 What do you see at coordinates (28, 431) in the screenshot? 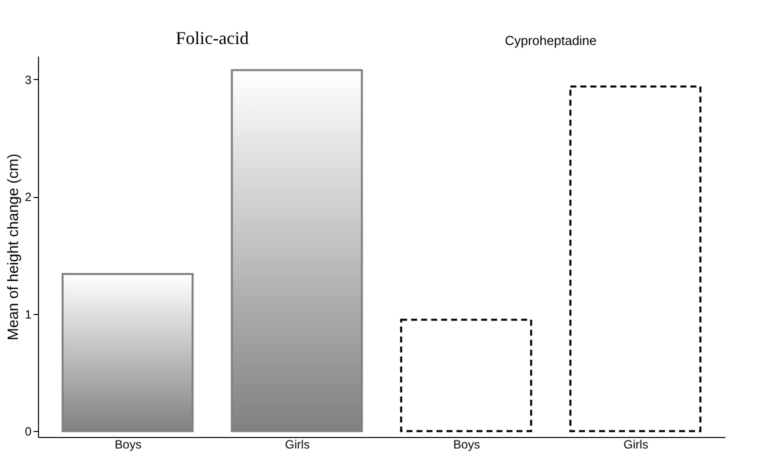
I see `y-tick-label: 0` at bounding box center [28, 431].